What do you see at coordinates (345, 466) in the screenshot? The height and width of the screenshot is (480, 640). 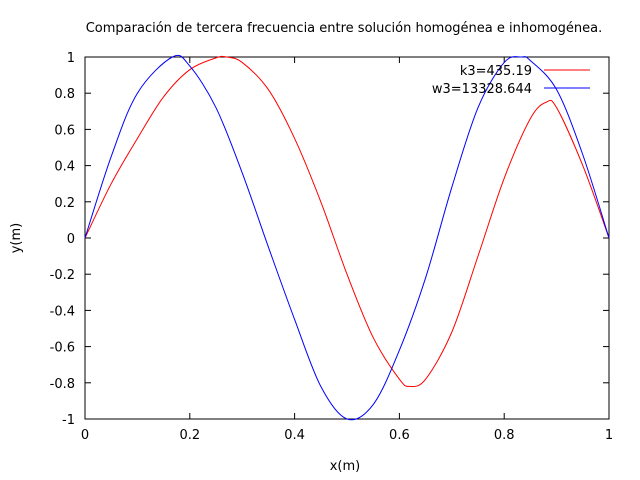 I see `x-axis-label: x(m)` at bounding box center [345, 466].